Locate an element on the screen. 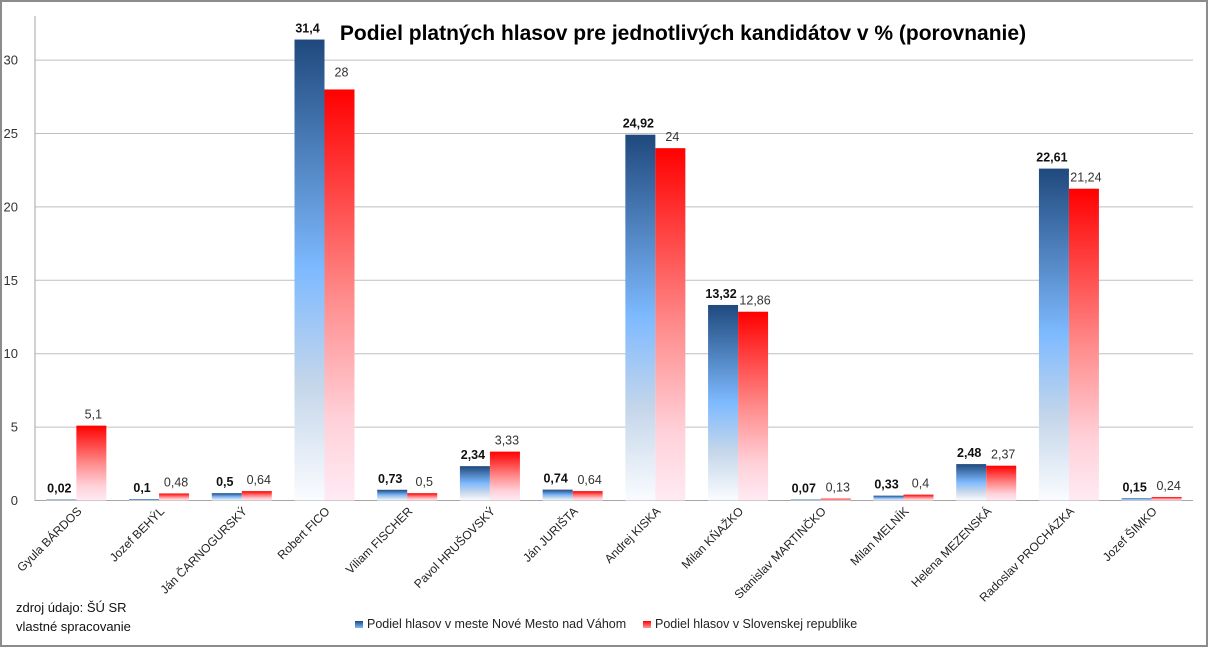  data-label-sr: 5,1 is located at coordinates (93, 415).